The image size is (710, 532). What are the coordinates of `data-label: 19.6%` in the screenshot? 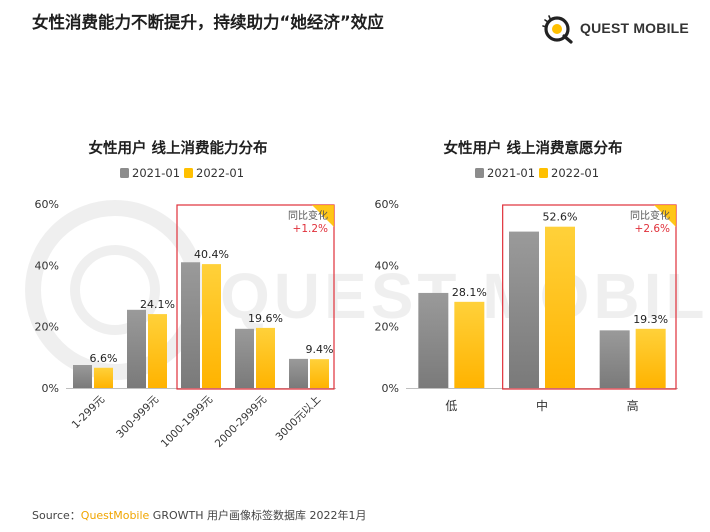 It's located at (265, 318).